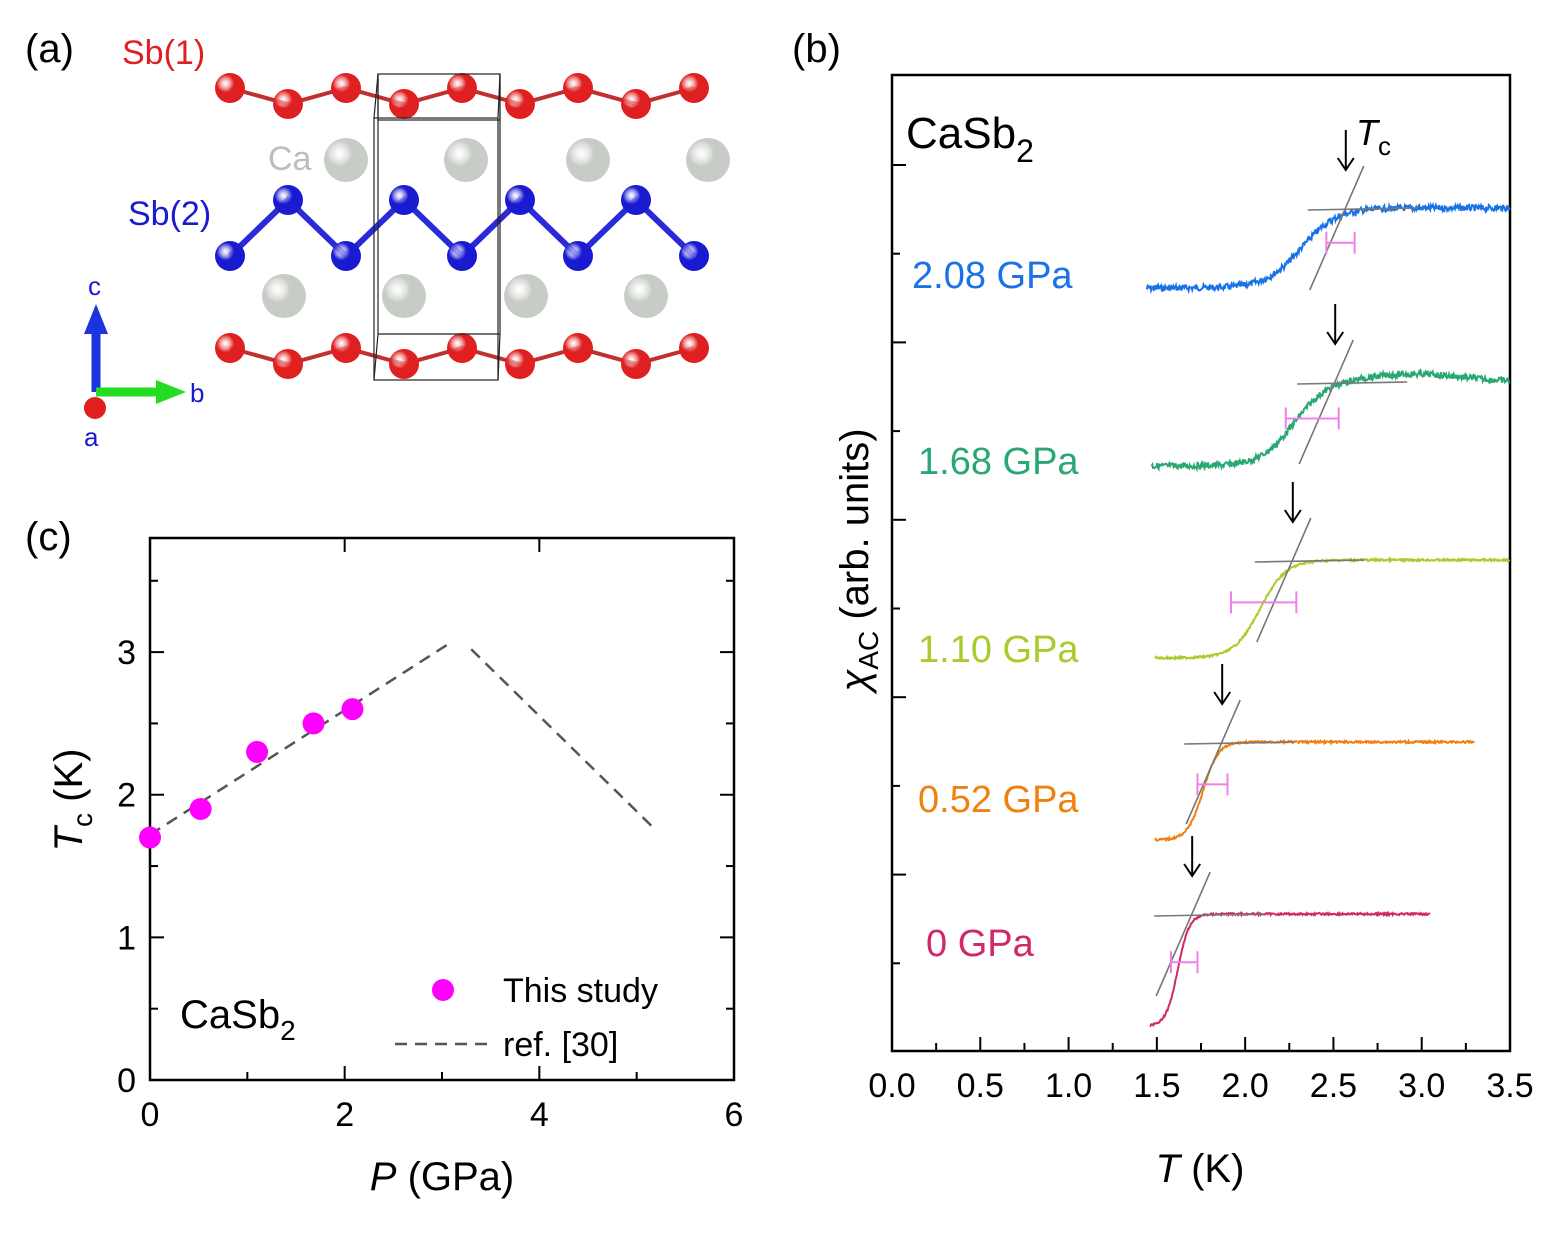 This screenshot has height=1234, width=1568. Describe the element at coordinates (126, 653) in the screenshot. I see `c-ytick-label: 3` at that location.